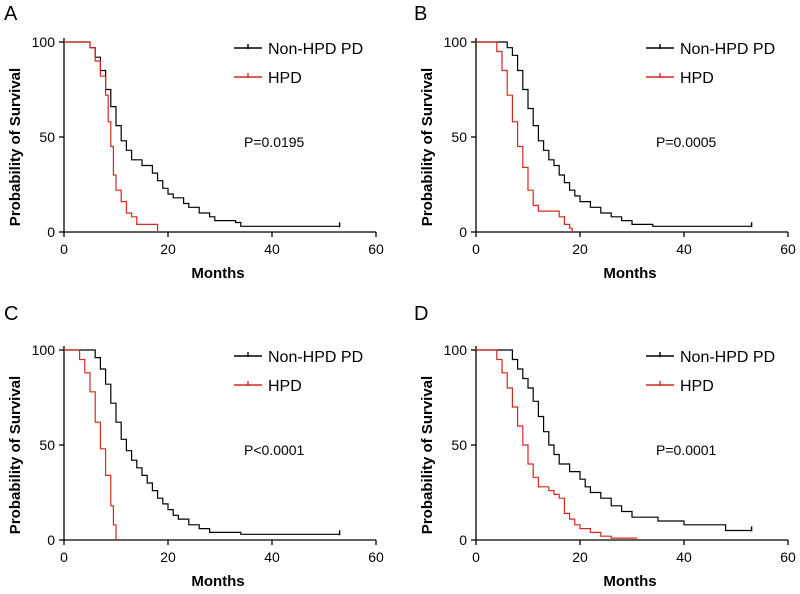 This screenshot has width=800, height=594. Describe the element at coordinates (420, 14) in the screenshot. I see `panel-letter: B` at that location.